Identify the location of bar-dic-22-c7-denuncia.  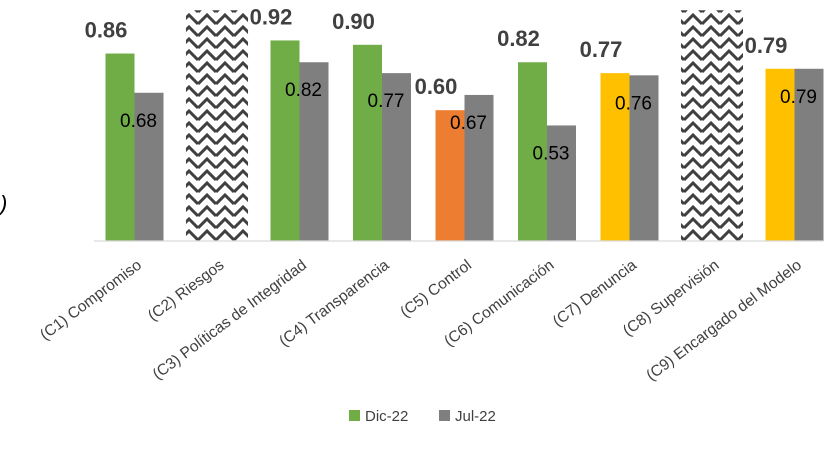
(615, 157).